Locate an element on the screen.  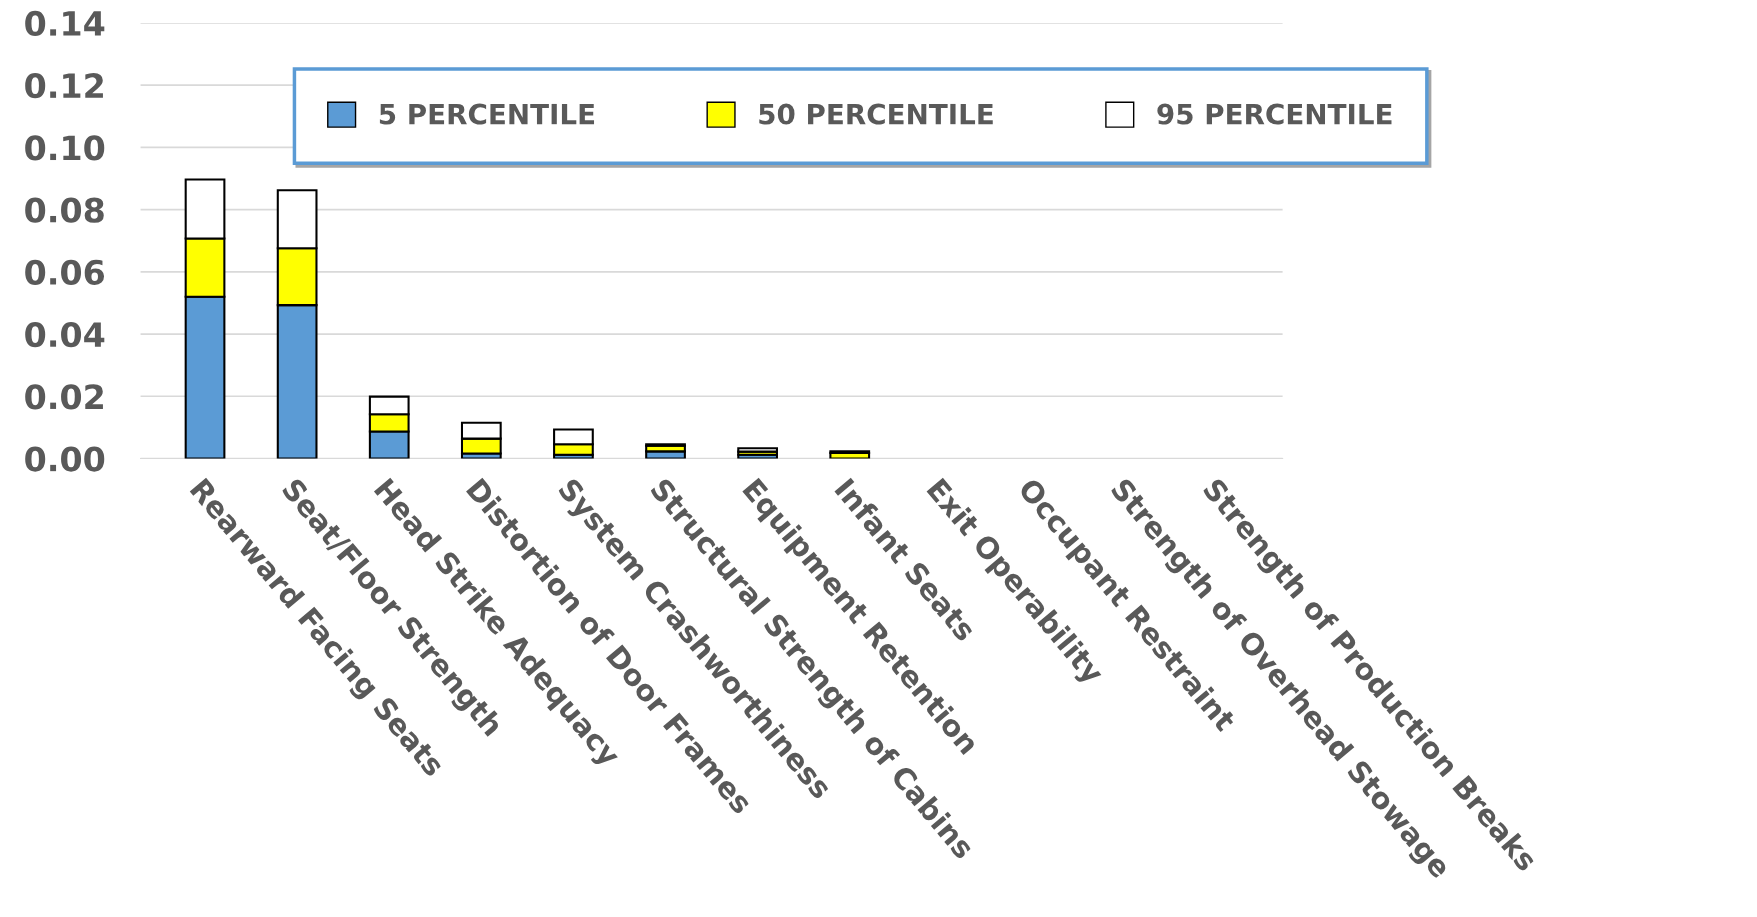
y-tick-label: 0.04 is located at coordinates (65, 334).